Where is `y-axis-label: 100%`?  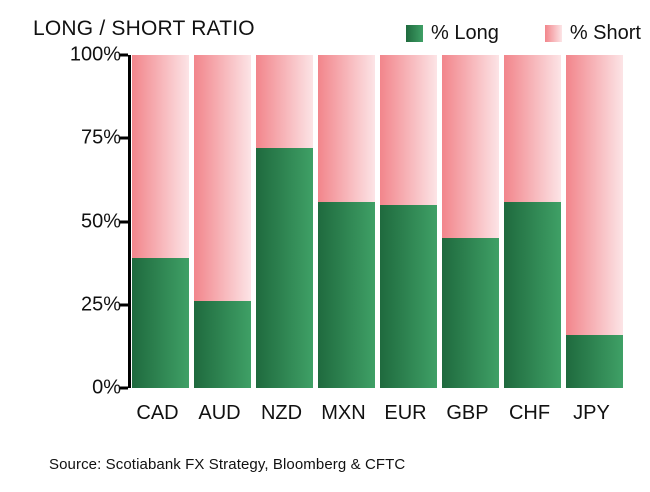 y-axis-label: 100% is located at coordinates (95, 54).